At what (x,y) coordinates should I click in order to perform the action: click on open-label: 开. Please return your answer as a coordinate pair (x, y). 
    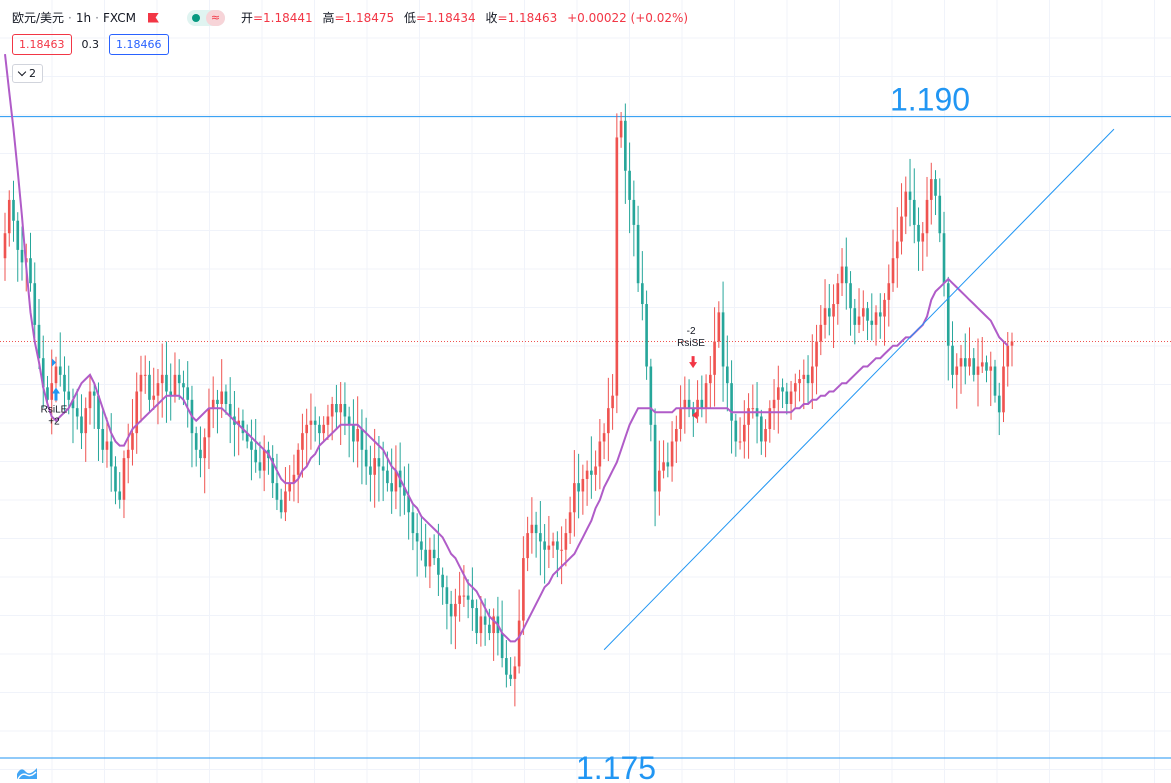
    Looking at the image, I should click on (246, 18).